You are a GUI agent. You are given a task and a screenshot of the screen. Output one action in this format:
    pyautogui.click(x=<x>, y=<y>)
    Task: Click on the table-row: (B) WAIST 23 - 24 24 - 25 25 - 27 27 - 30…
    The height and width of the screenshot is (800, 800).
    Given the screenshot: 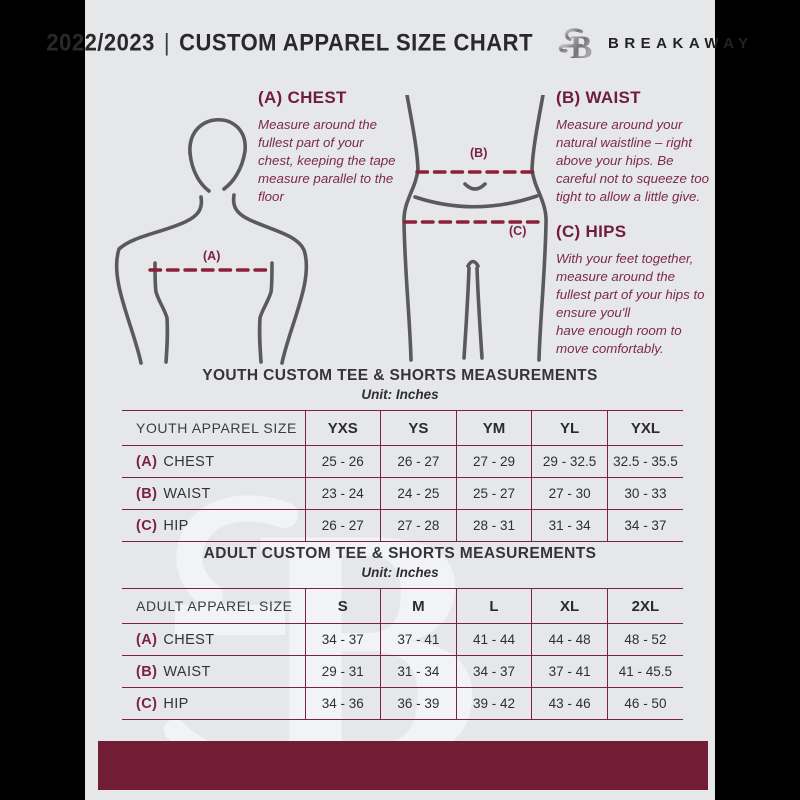 What is the action you would take?
    pyautogui.click(x=402, y=493)
    